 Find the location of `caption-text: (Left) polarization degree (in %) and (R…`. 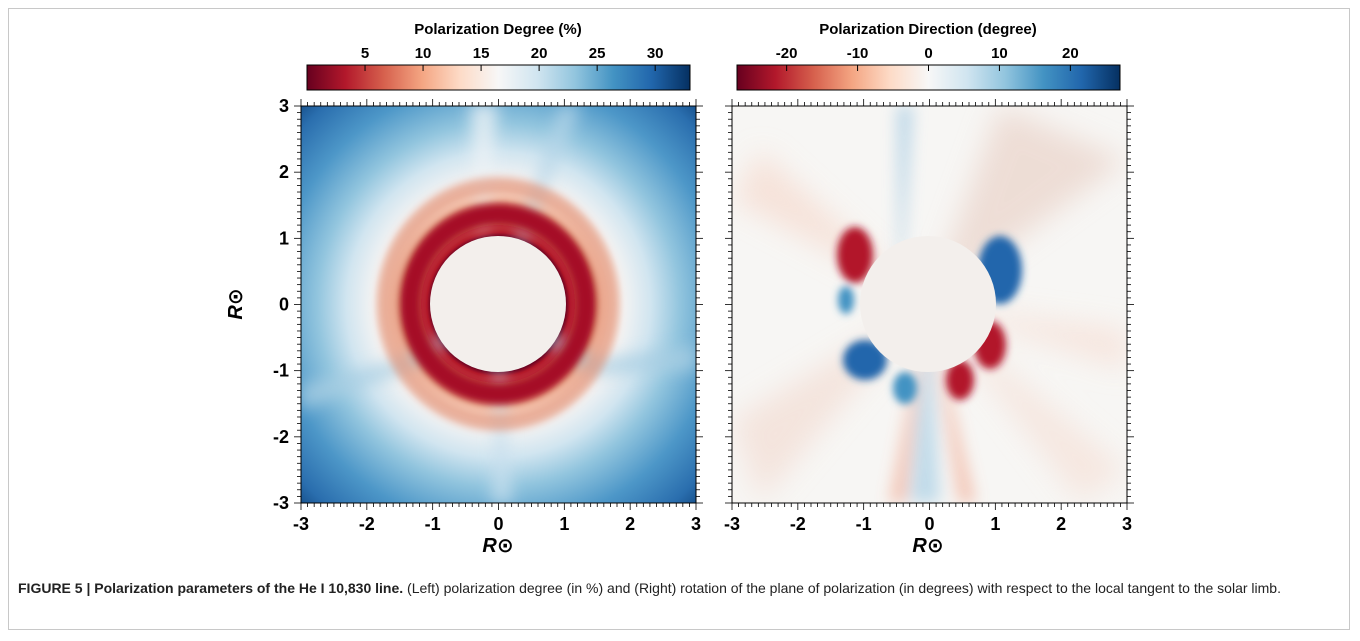

caption-text: (Left) polarization degree (in %) and (R… is located at coordinates (842, 588).